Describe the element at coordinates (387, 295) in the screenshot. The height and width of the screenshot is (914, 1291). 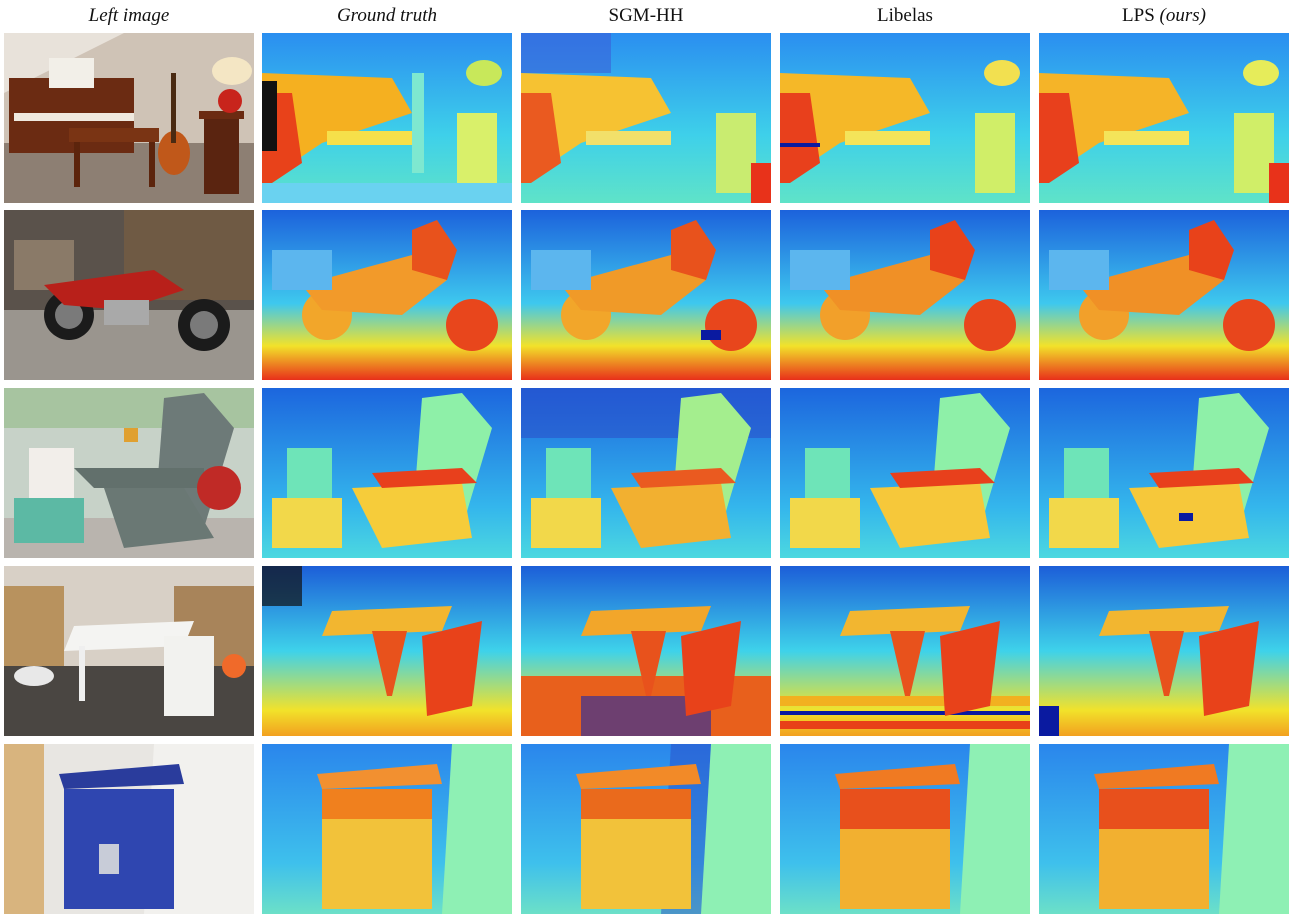
I see `ground-truth-motorcycle` at that location.